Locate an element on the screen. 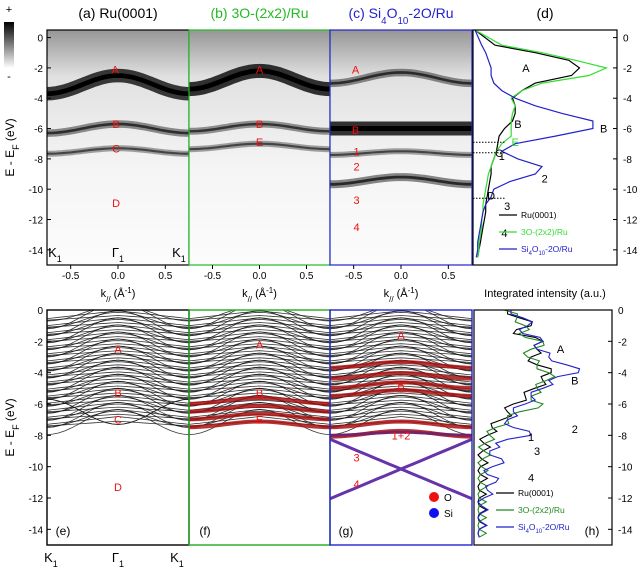  y-tick-label: -2 is located at coordinates (38, 342).